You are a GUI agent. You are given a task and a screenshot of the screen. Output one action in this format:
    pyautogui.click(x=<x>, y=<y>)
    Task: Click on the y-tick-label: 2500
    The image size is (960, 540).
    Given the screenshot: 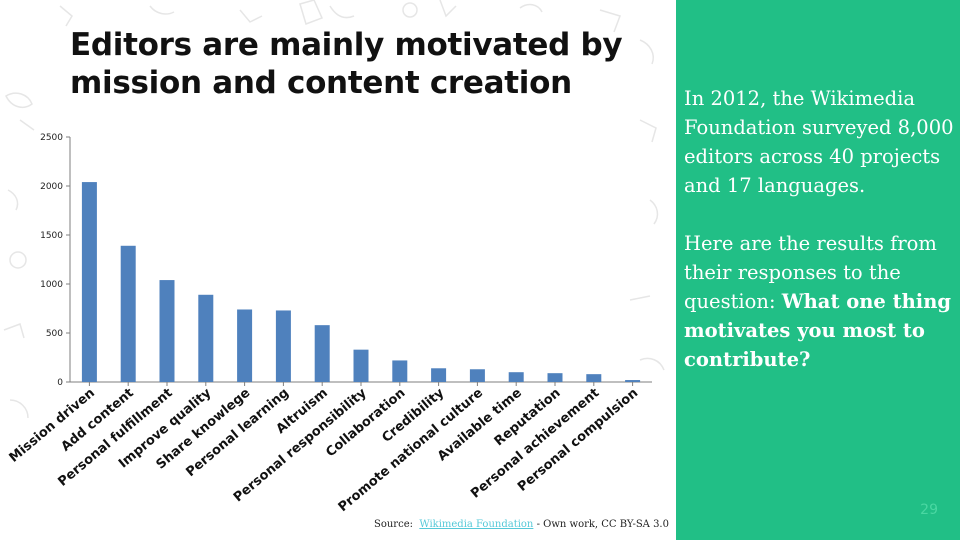 What is the action you would take?
    pyautogui.click(x=51, y=138)
    